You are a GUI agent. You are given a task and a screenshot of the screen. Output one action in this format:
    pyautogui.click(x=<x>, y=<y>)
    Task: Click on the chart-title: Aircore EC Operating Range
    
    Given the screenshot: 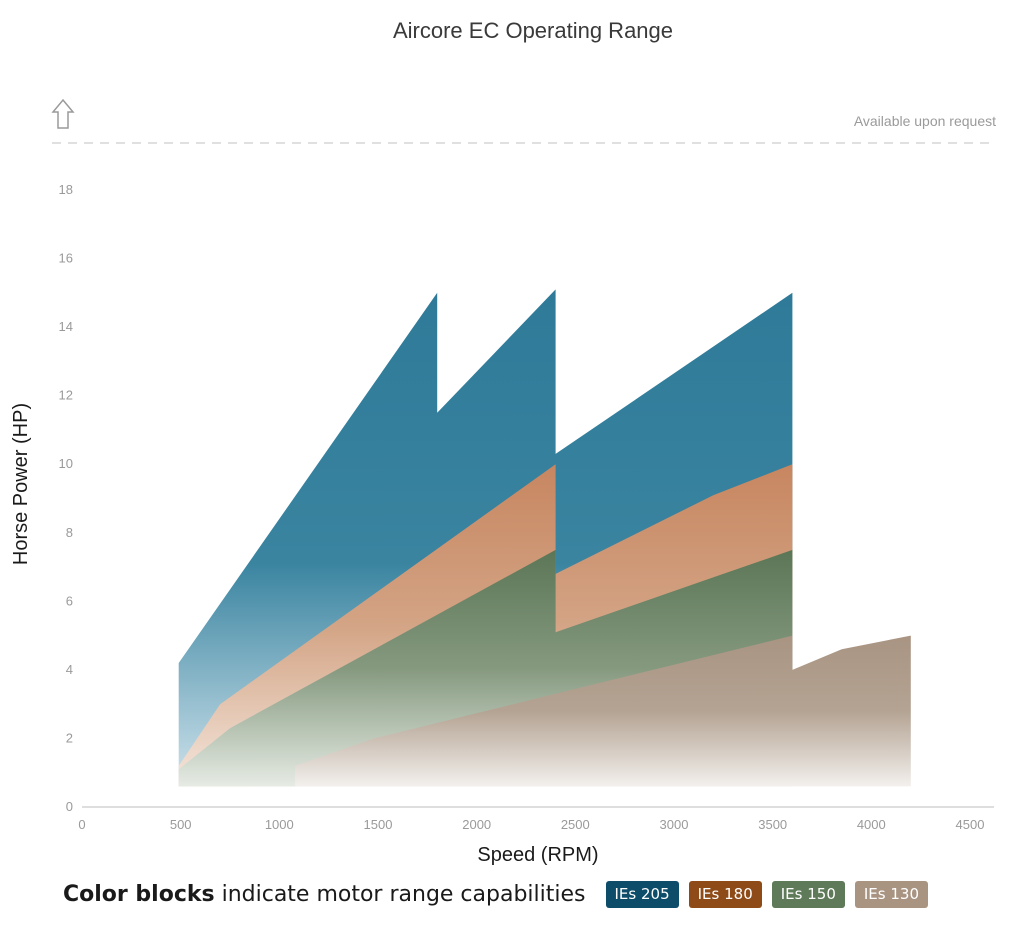 What is the action you would take?
    pyautogui.click(x=533, y=30)
    